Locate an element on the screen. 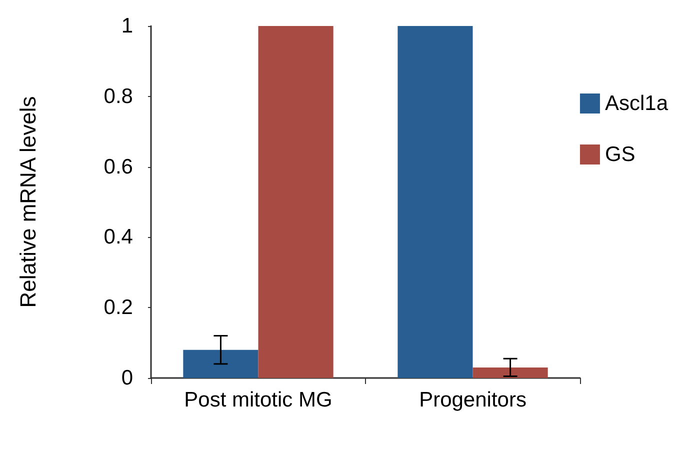  y-tick-label: 0.8 is located at coordinates (118, 96).